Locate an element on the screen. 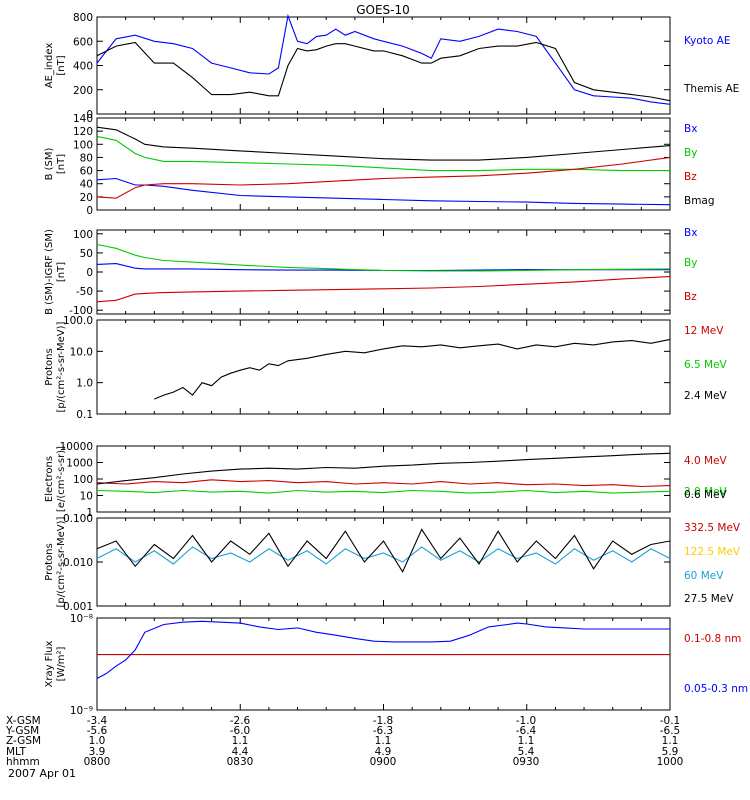 This screenshot has height=800, width=750. ephemeris-row-label: hhmm is located at coordinates (23, 762).